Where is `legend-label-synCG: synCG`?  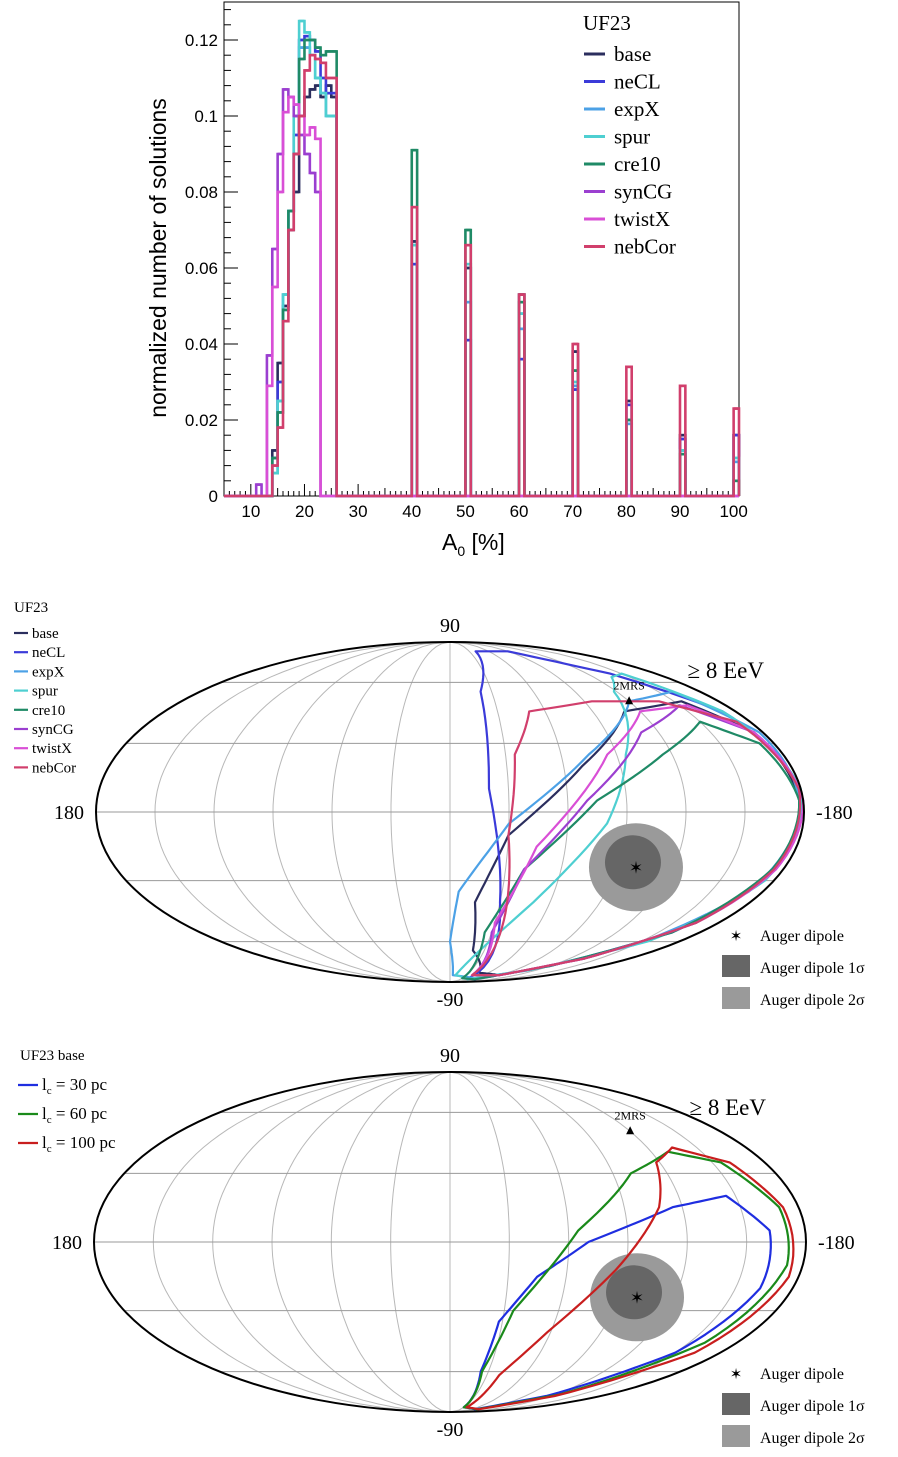
legend-label-synCG: synCG is located at coordinates (643, 192).